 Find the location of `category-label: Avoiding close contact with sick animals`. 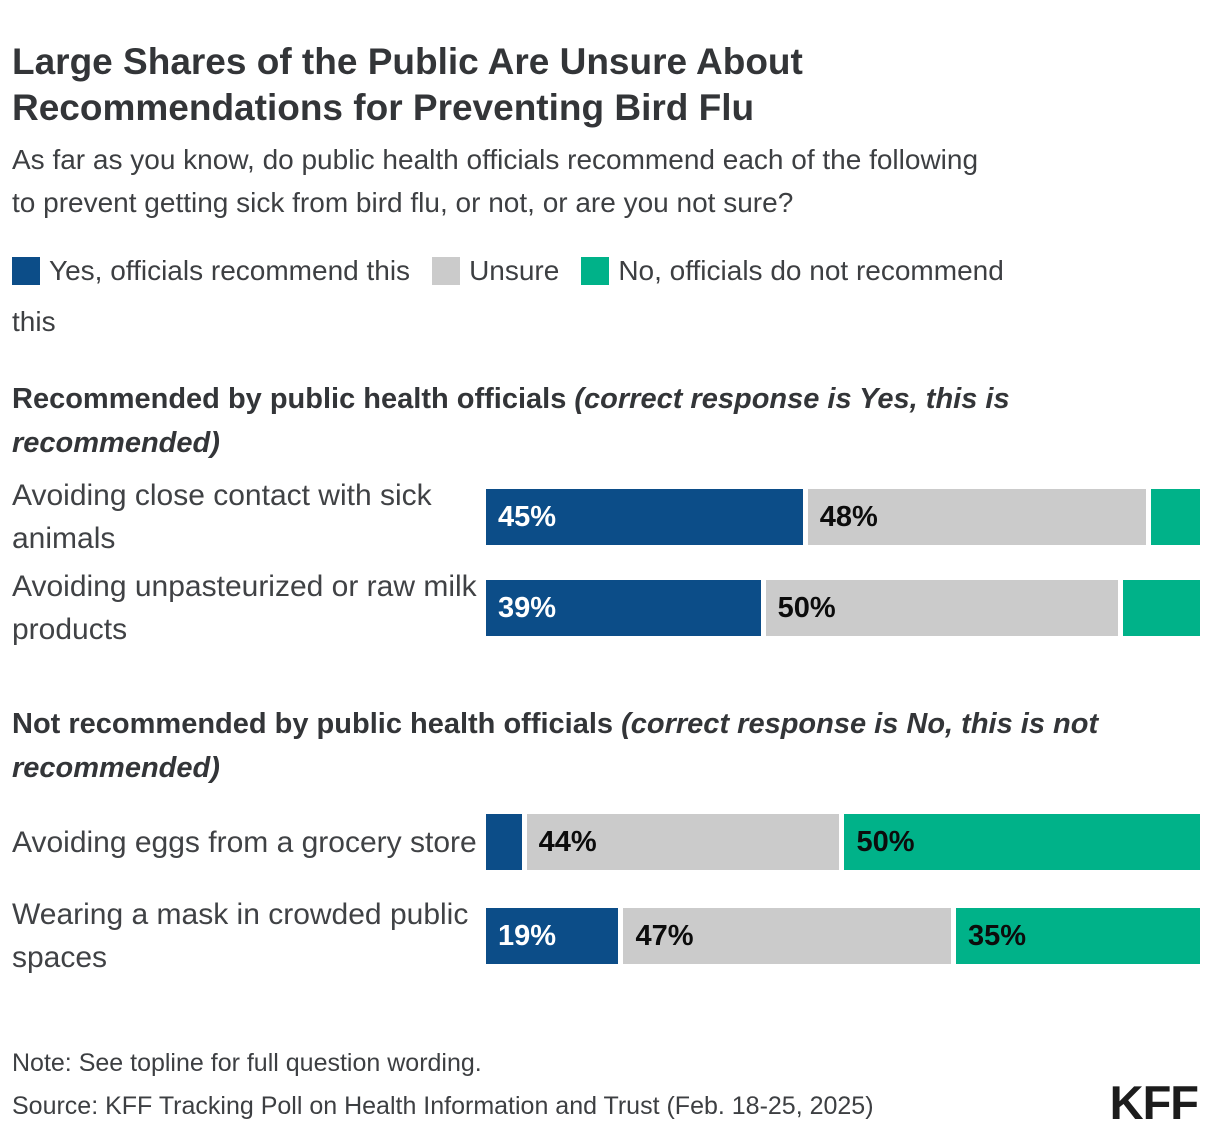

category-label: Avoiding close contact with sick animals is located at coordinates (222, 517).